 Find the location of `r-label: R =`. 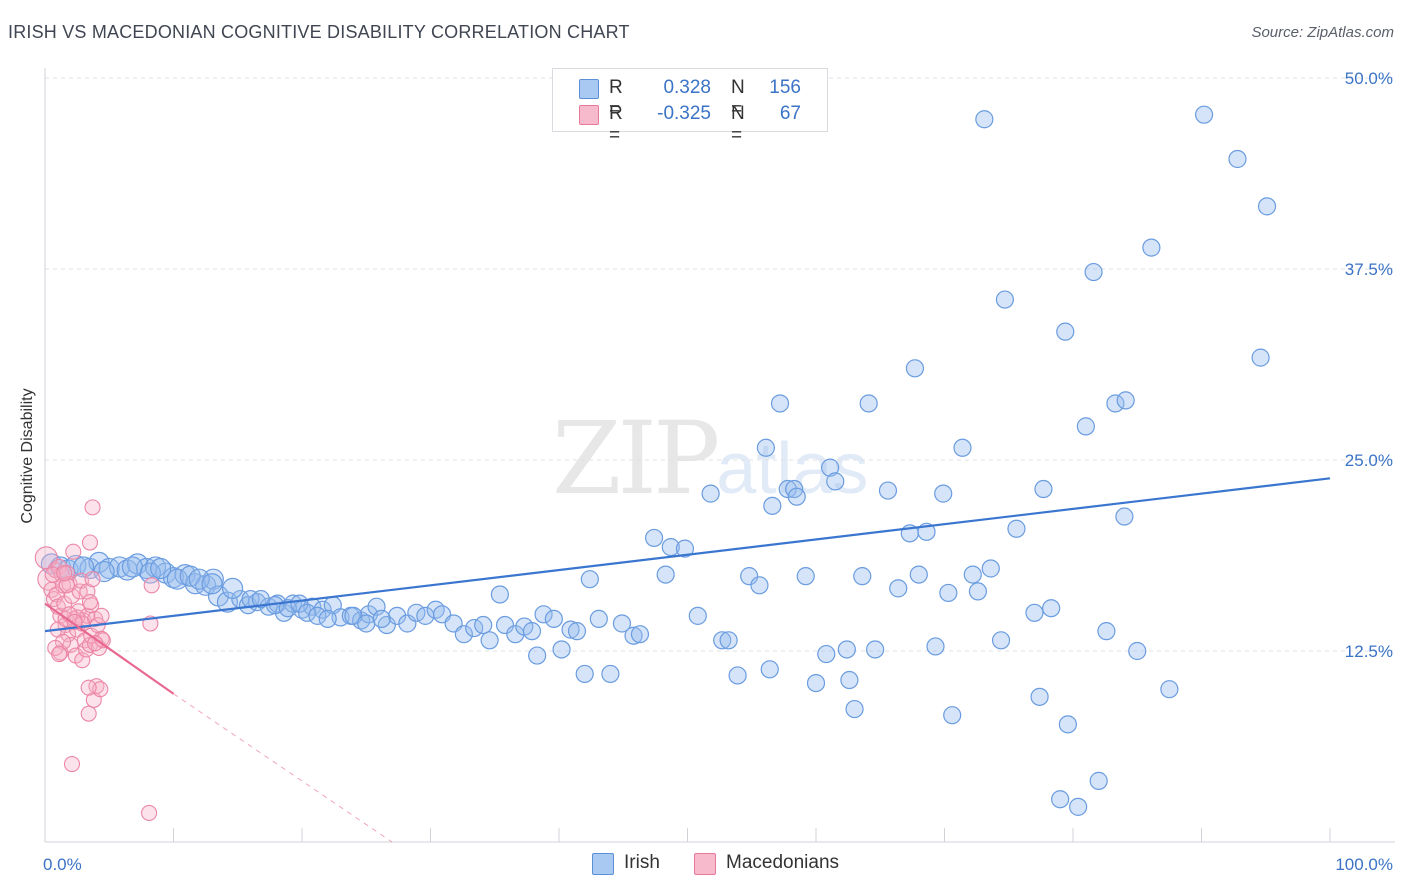

r-label: R = is located at coordinates (616, 124).